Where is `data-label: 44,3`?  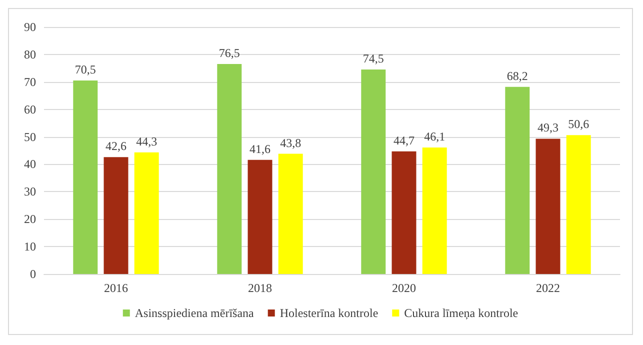
data-label: 44,3 is located at coordinates (147, 141).